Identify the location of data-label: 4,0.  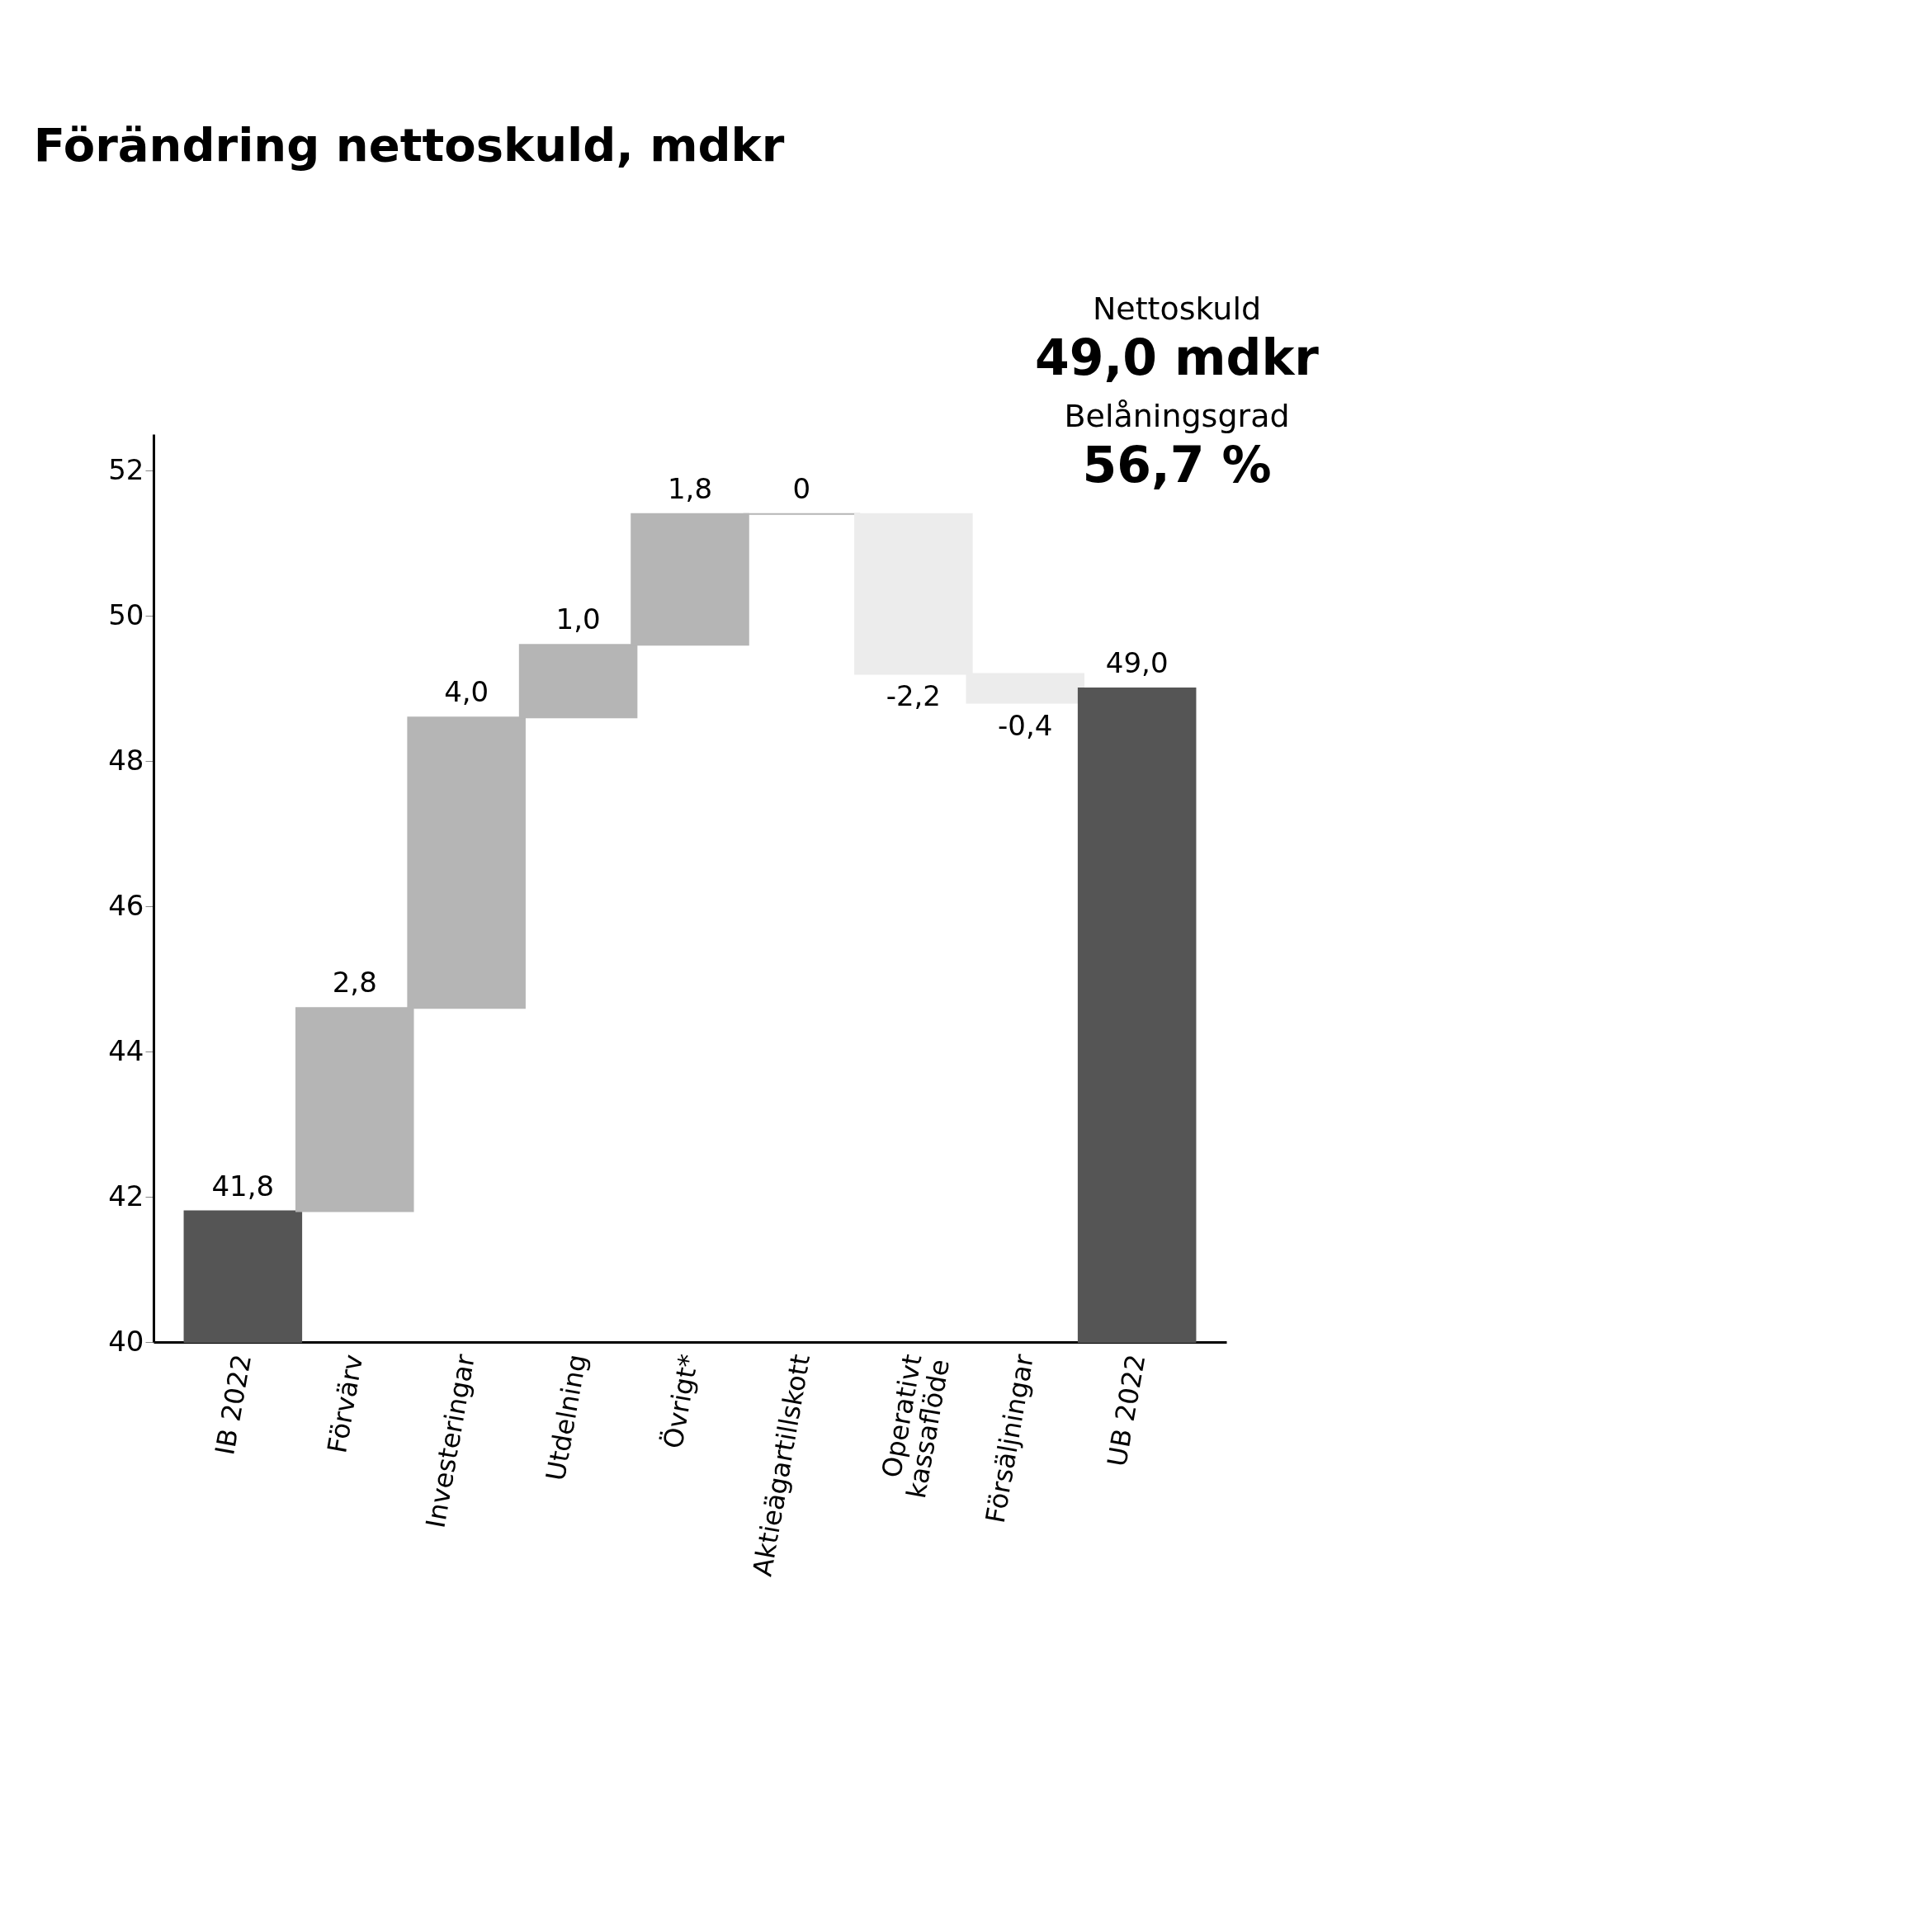
(466, 692).